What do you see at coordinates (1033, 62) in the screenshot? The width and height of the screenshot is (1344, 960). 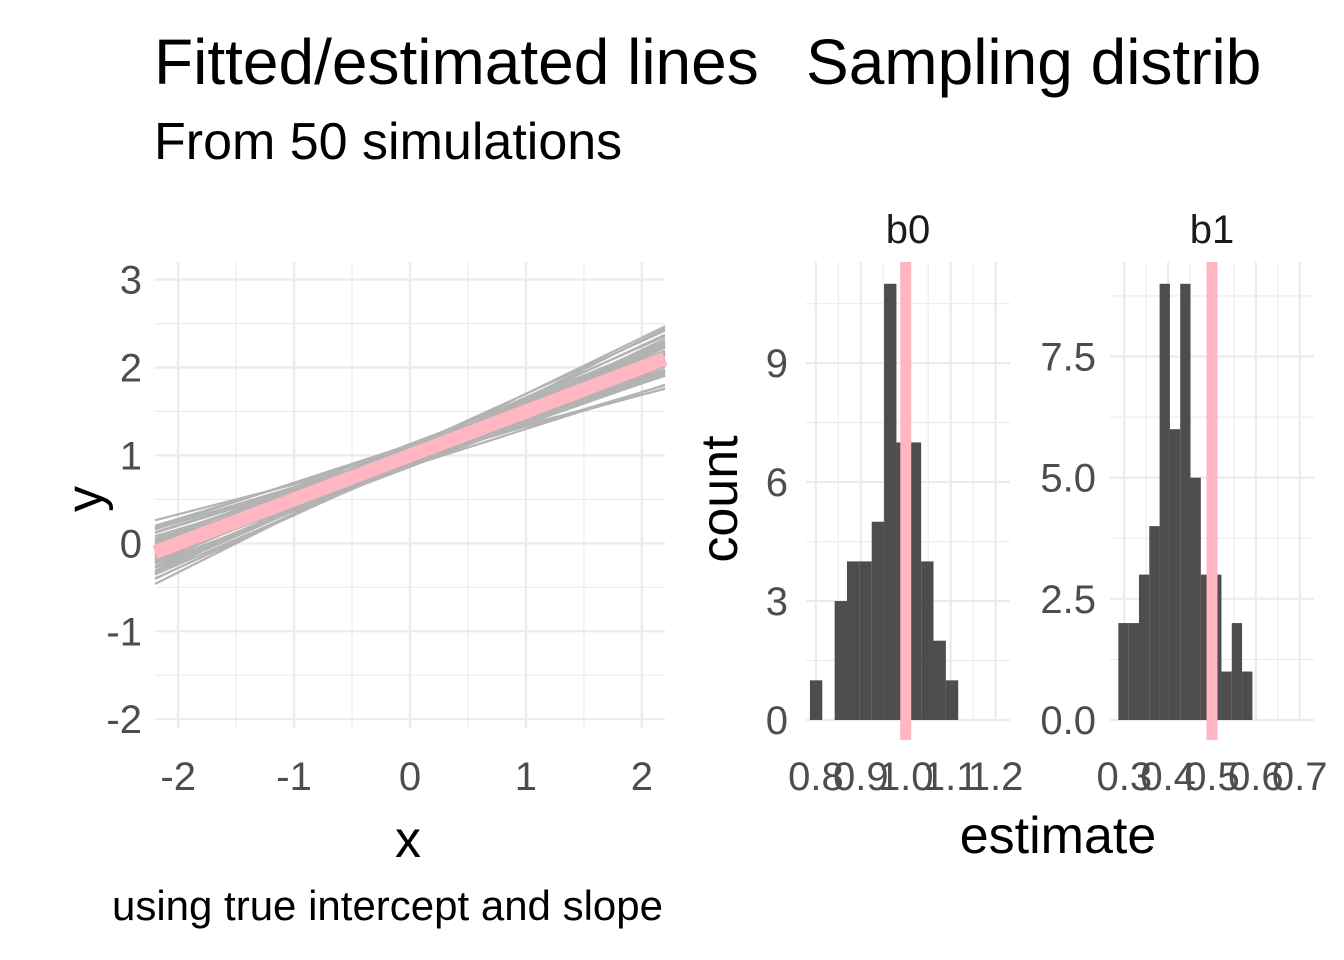 I see `right-plot-title: Sampling distrib` at bounding box center [1033, 62].